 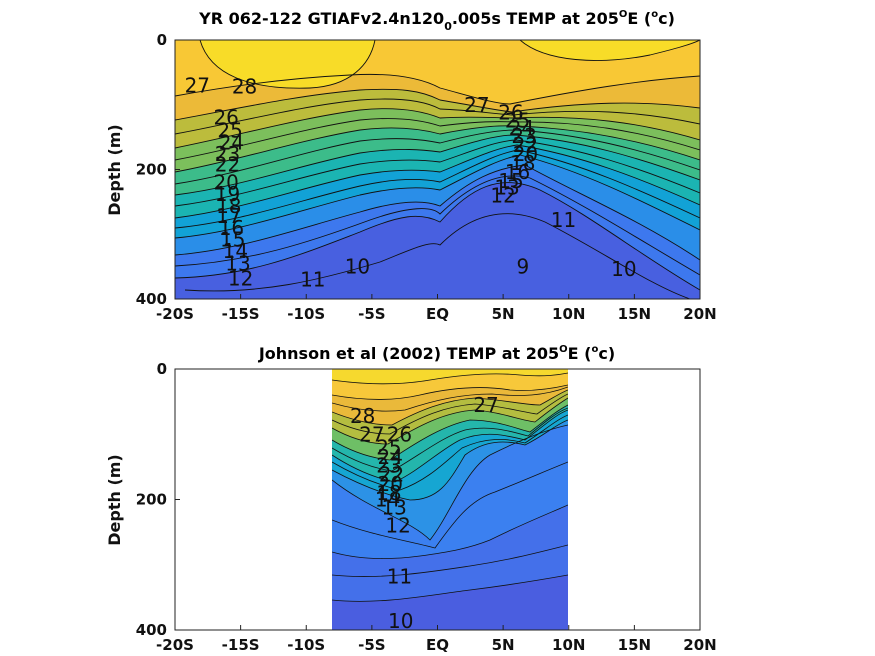 What do you see at coordinates (388, 493) in the screenshot?
I see `chart-2-contour-label: 18` at bounding box center [388, 493].